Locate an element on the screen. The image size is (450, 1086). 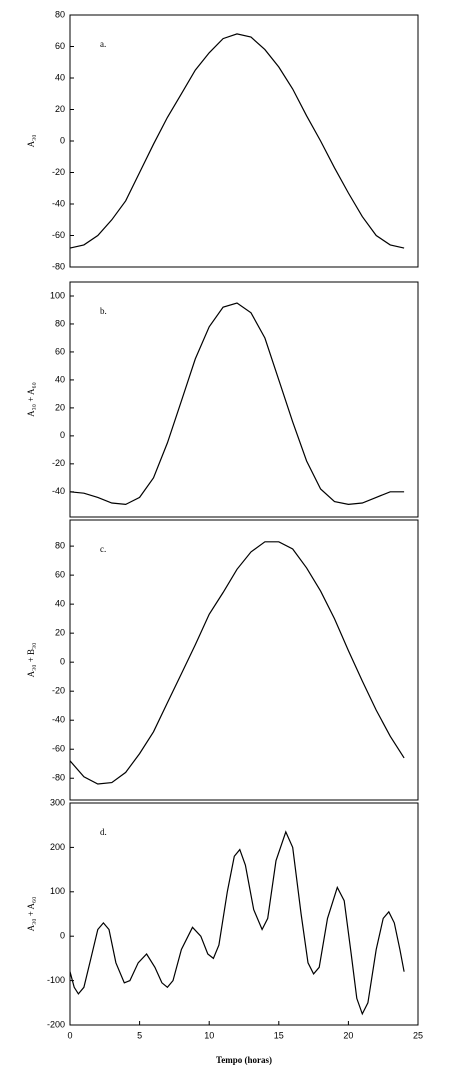
y-tick-label: -200 is located at coordinates (56, 1024).